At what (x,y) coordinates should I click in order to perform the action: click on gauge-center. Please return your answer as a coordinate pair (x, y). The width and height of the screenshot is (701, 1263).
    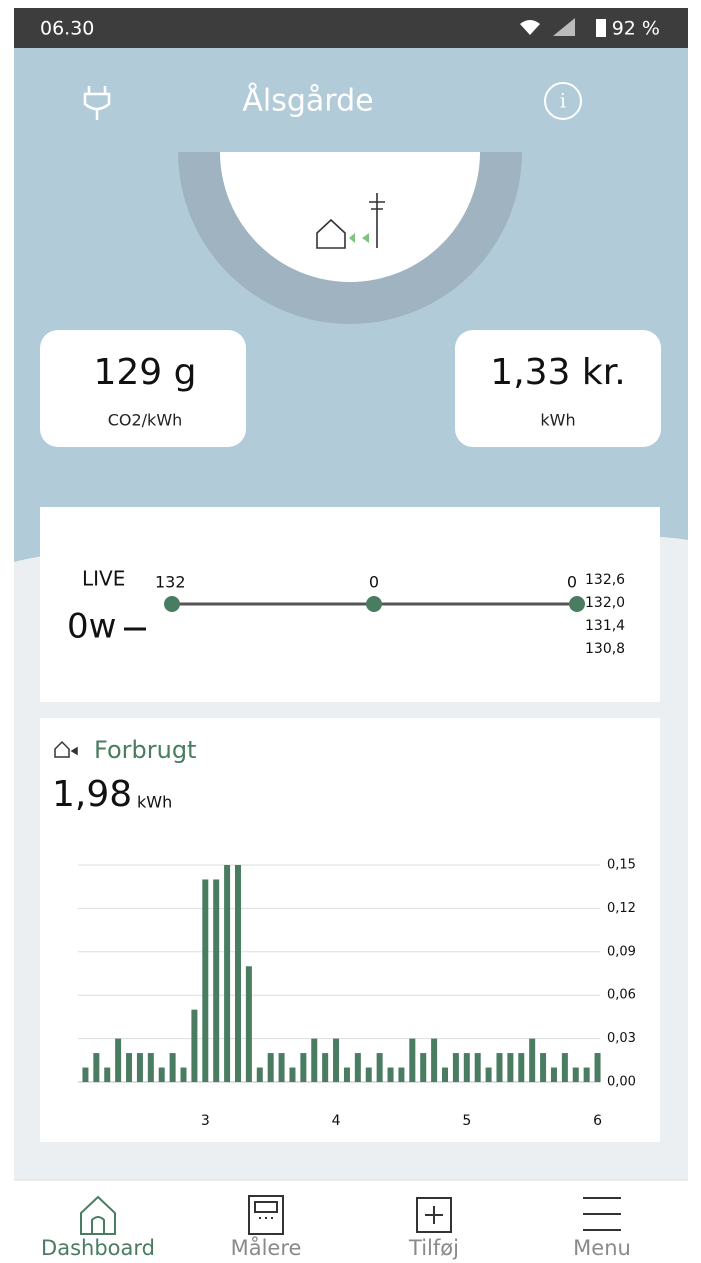
    Looking at the image, I should click on (350, 217).